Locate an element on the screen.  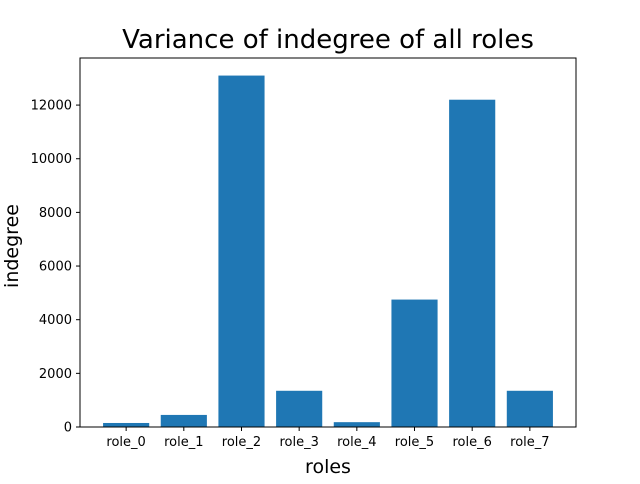
y-tick-label-0: 0 is located at coordinates (68, 428).